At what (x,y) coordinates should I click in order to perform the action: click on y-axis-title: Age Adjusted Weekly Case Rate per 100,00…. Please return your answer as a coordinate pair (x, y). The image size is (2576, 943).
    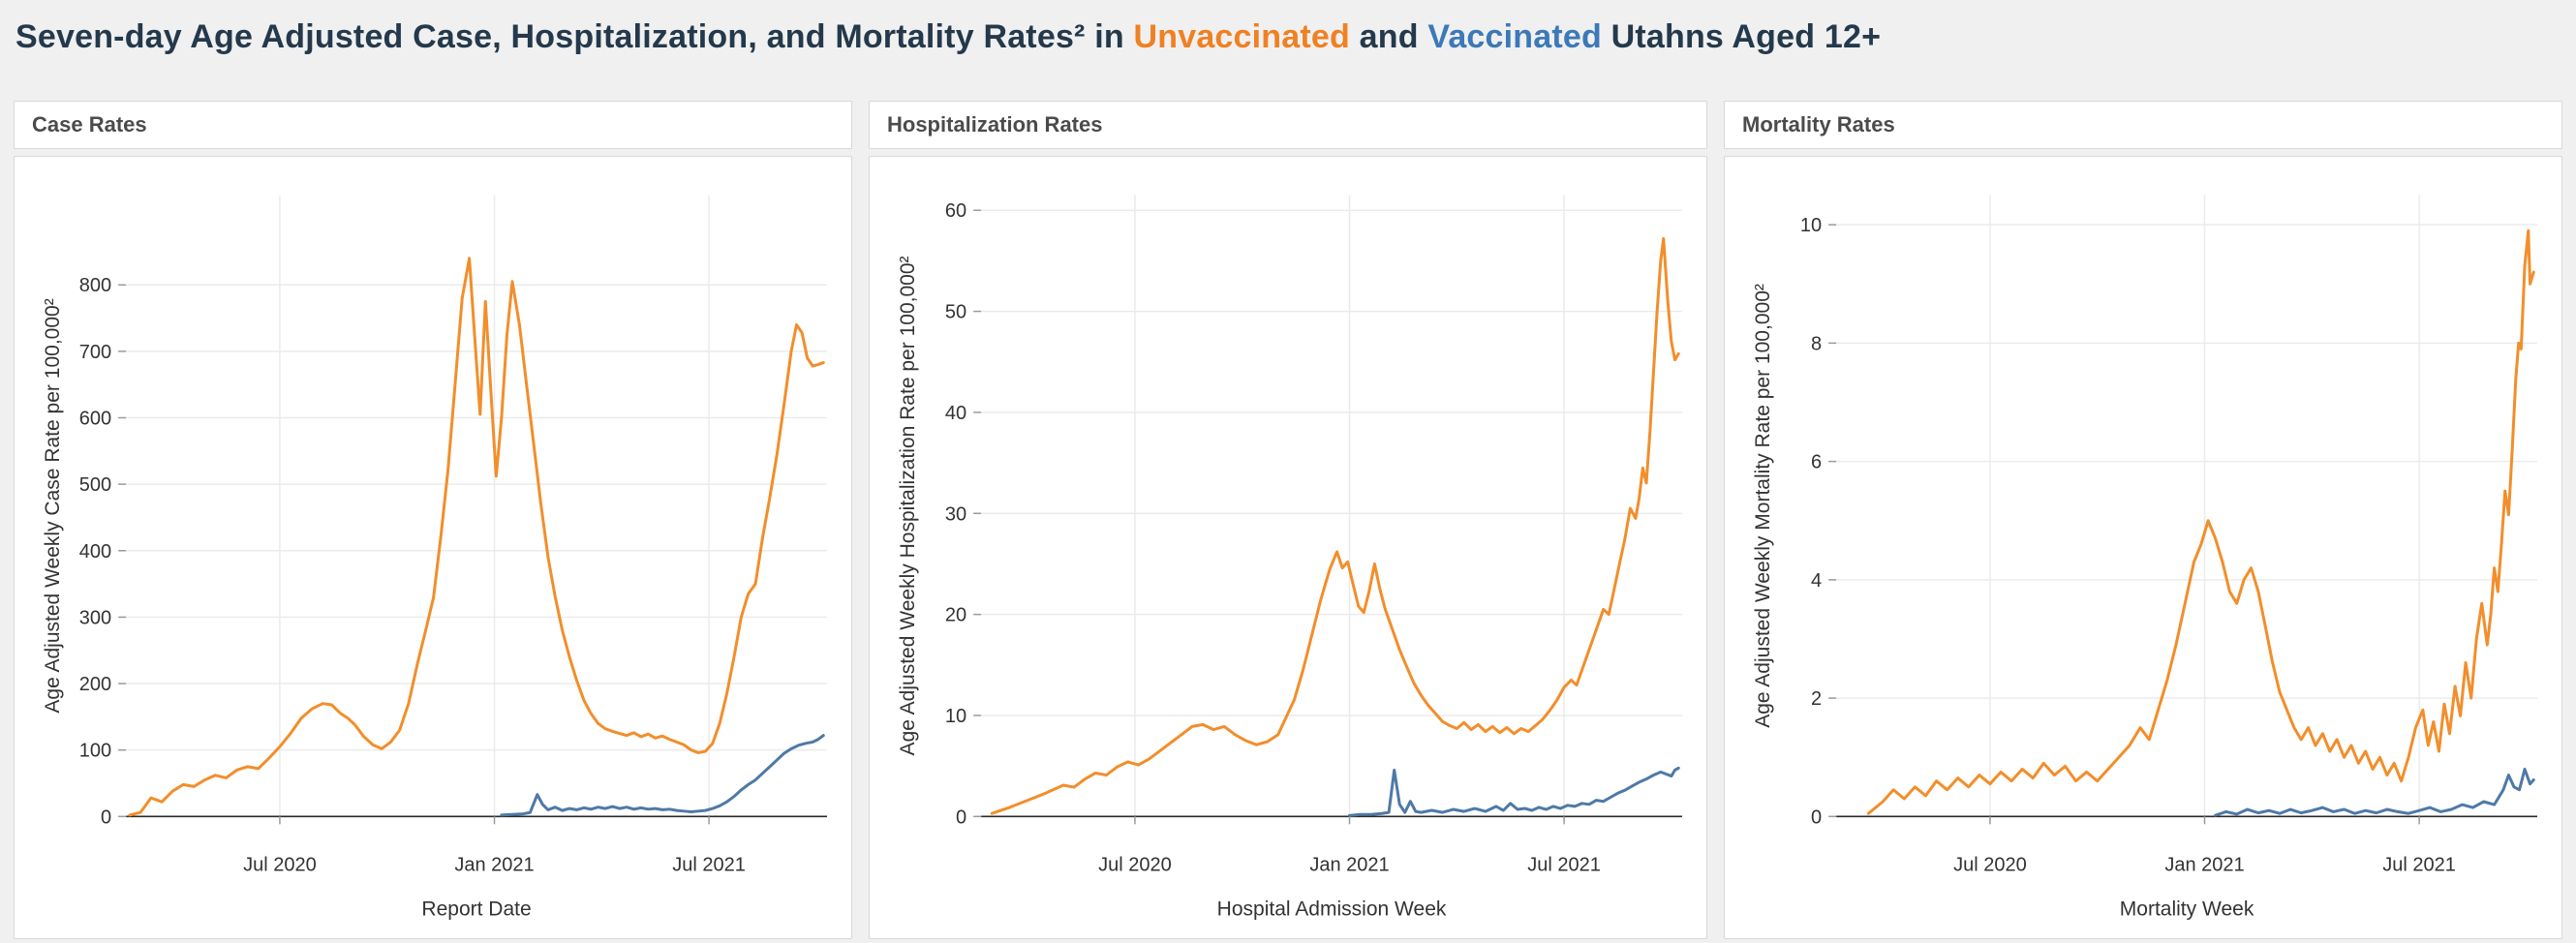
    Looking at the image, I should click on (53, 505).